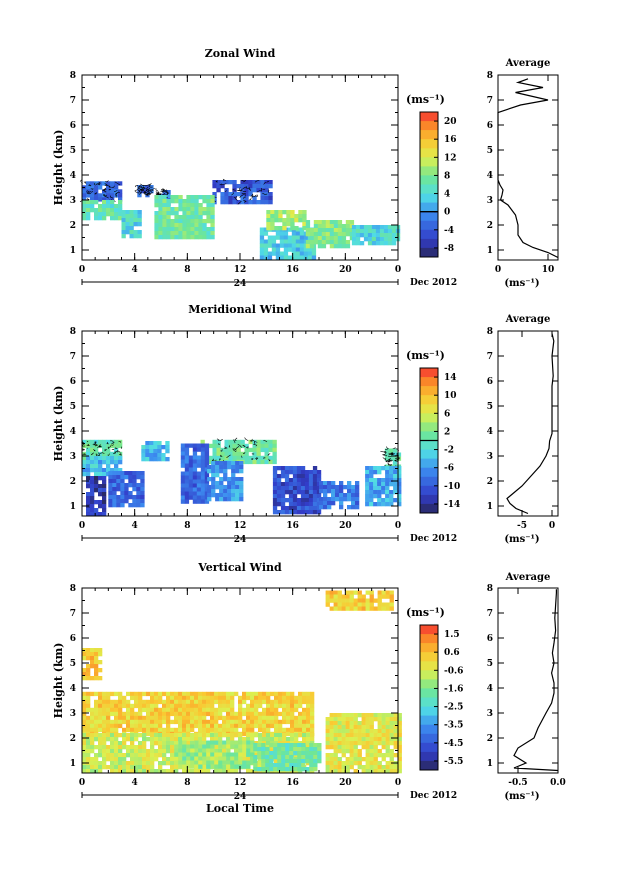 Image resolution: width=618 pixels, height=873 pixels. What do you see at coordinates (135, 783) in the screenshot?
I see `x-tick-label: 4` at bounding box center [135, 783].